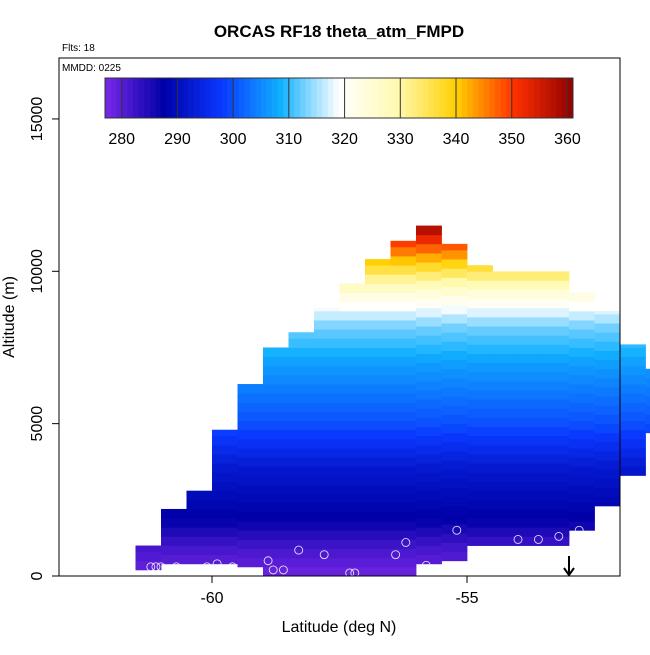  Describe the element at coordinates (339, 591) in the screenshot. I see `x-axis: -60-55` at that location.